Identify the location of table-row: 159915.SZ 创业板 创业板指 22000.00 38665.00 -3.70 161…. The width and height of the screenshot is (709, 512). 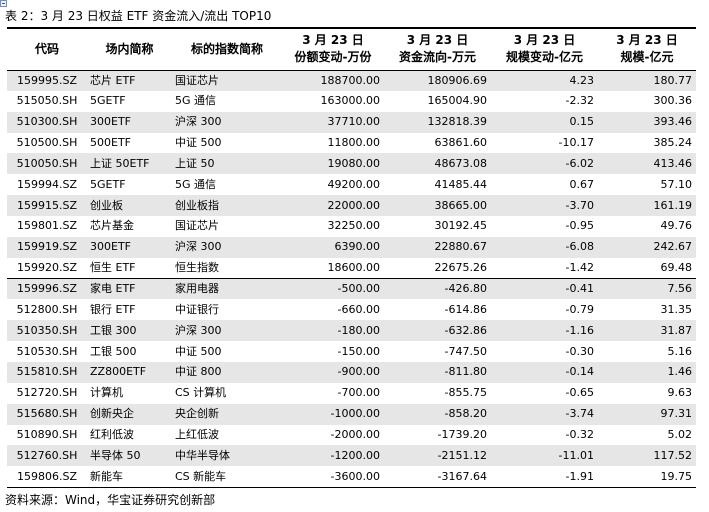
(351, 206).